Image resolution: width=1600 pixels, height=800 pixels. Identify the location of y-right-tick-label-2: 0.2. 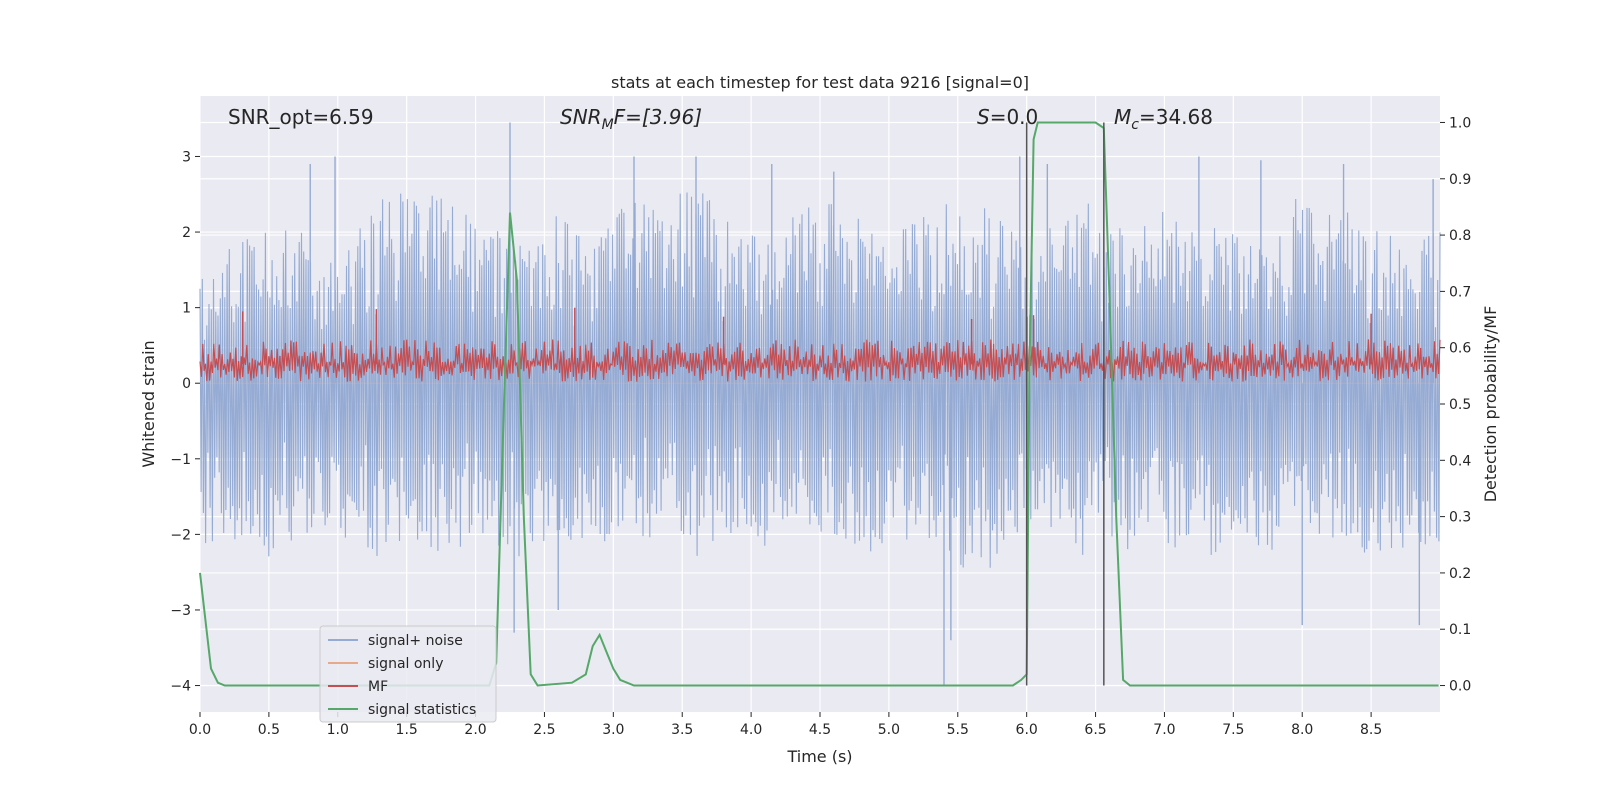
(1460, 574).